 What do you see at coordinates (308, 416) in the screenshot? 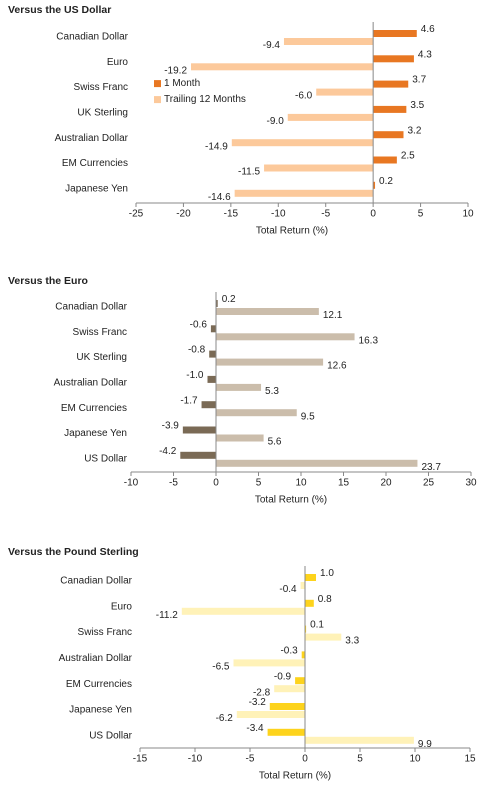
I see `value-label: 9.5` at bounding box center [308, 416].